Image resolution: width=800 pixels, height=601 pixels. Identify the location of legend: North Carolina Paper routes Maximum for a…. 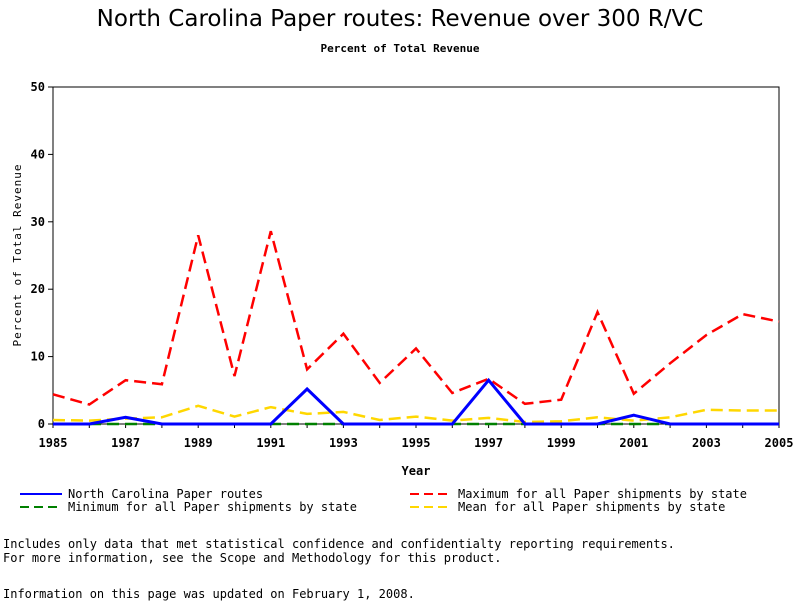
(383, 500).